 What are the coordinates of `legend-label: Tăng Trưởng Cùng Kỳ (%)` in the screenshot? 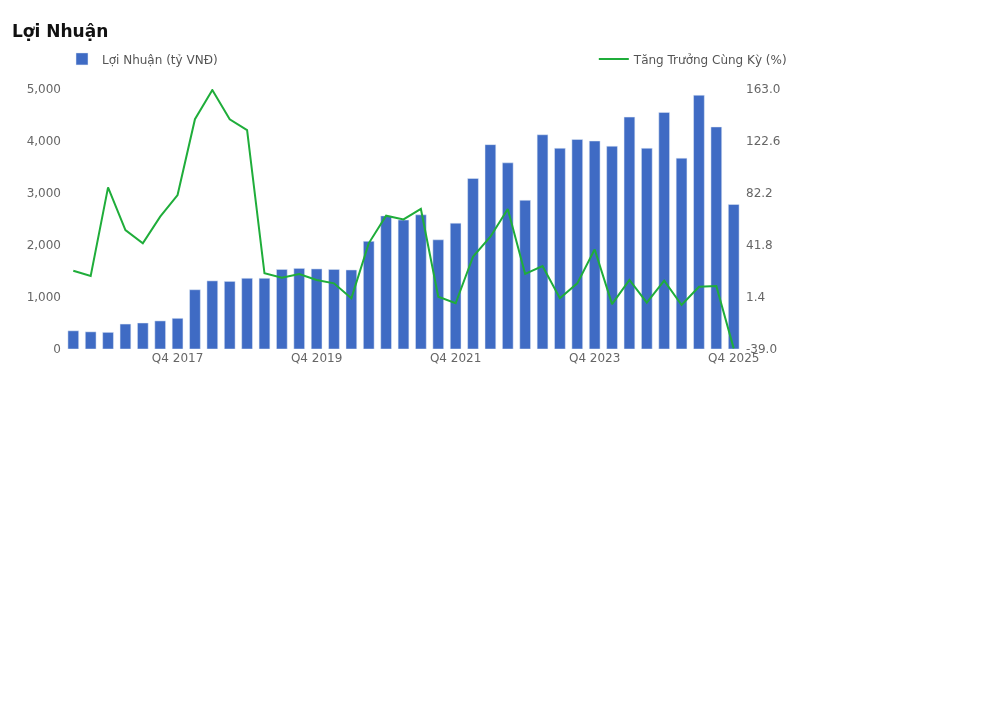 It's located at (709, 59).